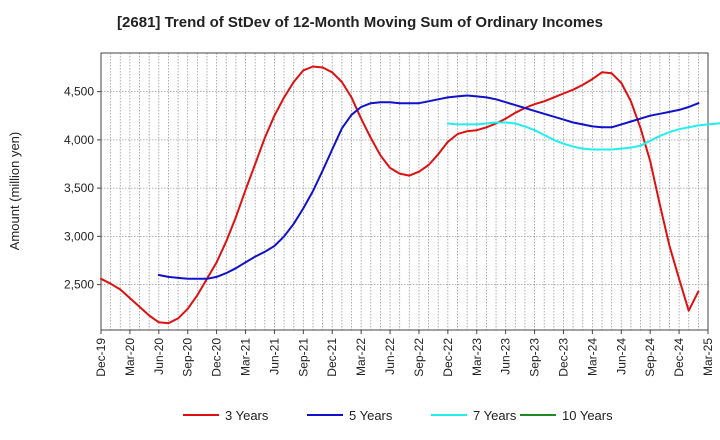 This screenshot has height=440, width=720. What do you see at coordinates (583, 136) in the screenshot?
I see `series-line-7-years` at bounding box center [583, 136].